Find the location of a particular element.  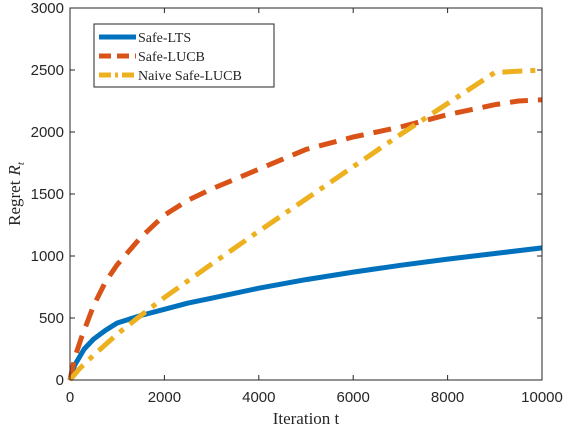

y-tick-label: 500 is located at coordinates (51, 318).